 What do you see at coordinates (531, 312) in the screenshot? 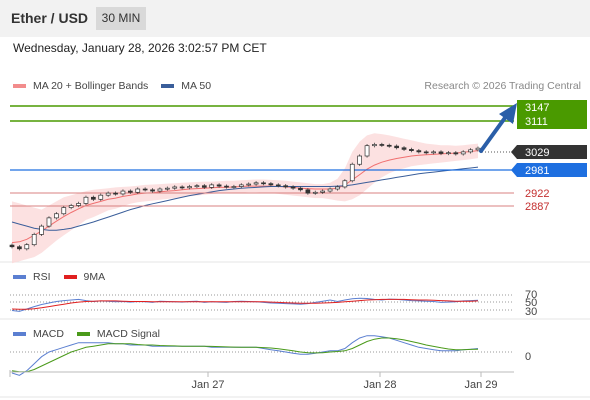
I see `rsi-tick-30: 30` at bounding box center [531, 312].